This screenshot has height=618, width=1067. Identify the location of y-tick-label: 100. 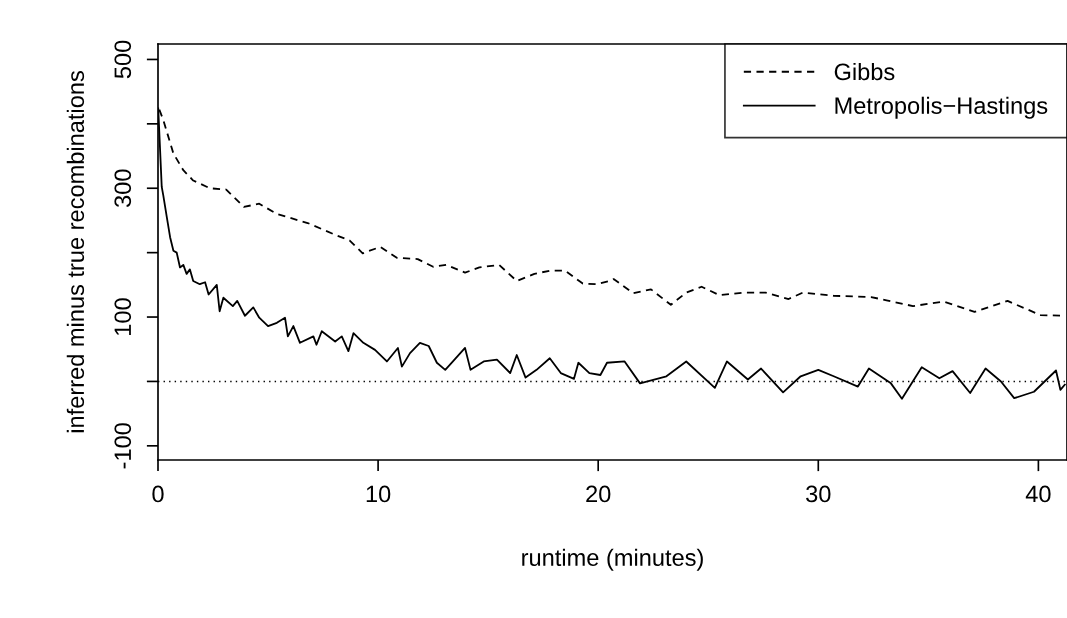
(123, 316).